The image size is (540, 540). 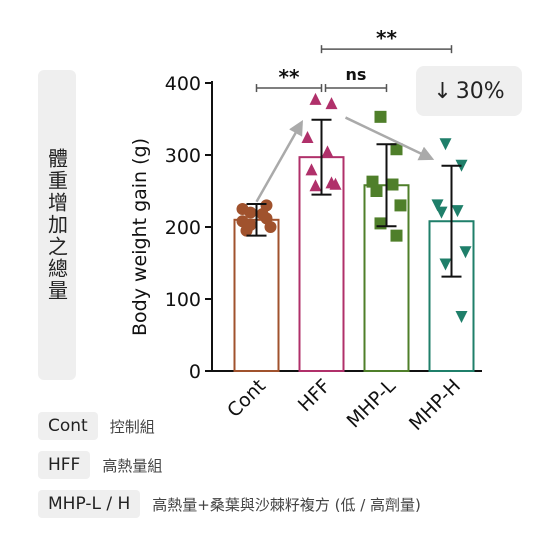 I want to click on chart-error-bars, so click(x=354, y=198).